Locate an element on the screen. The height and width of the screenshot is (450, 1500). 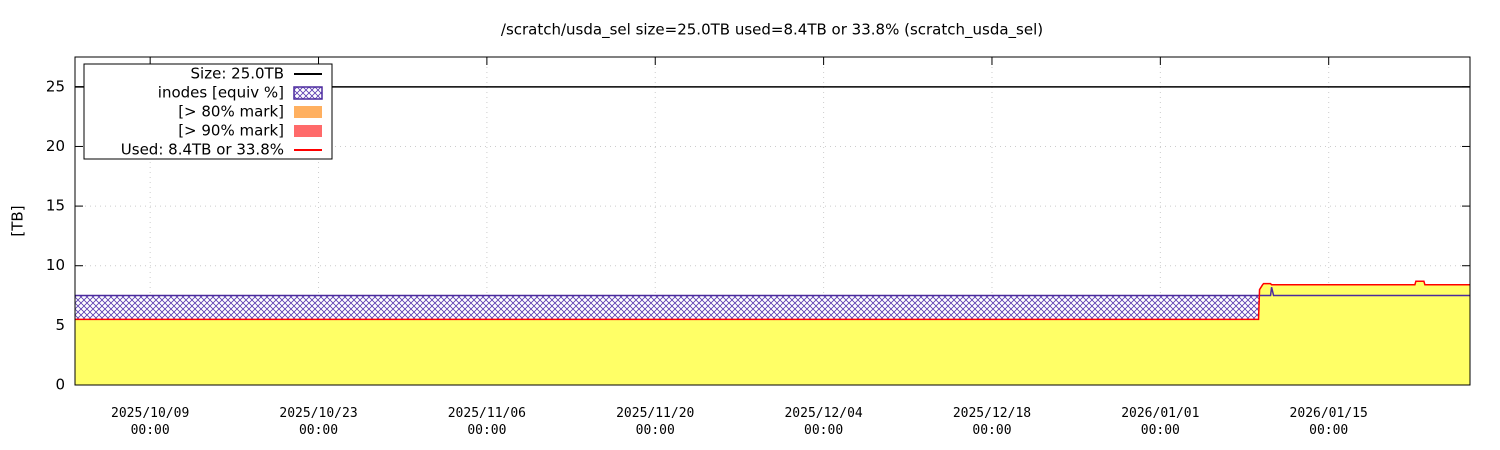
x-tick-label: 2025/11/06 00:00 is located at coordinates (487, 422).